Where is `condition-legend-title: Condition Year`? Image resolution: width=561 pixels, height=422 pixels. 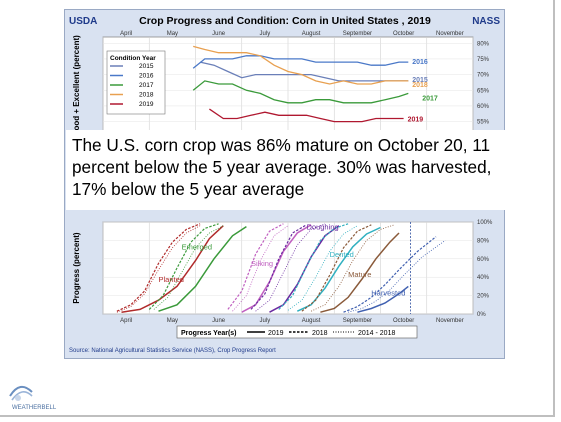 condition-legend-title: Condition Year is located at coordinates (133, 58).